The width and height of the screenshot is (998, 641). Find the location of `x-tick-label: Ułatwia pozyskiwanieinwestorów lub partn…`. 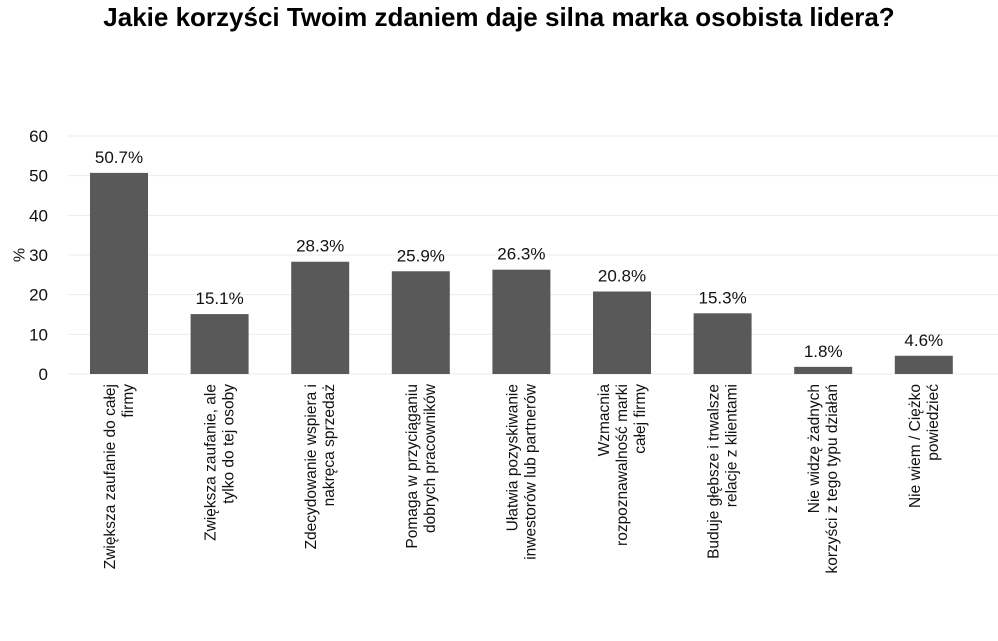

x-tick-label: Ułatwia pozyskiwanieinwestorów lub partn… is located at coordinates (521, 471).